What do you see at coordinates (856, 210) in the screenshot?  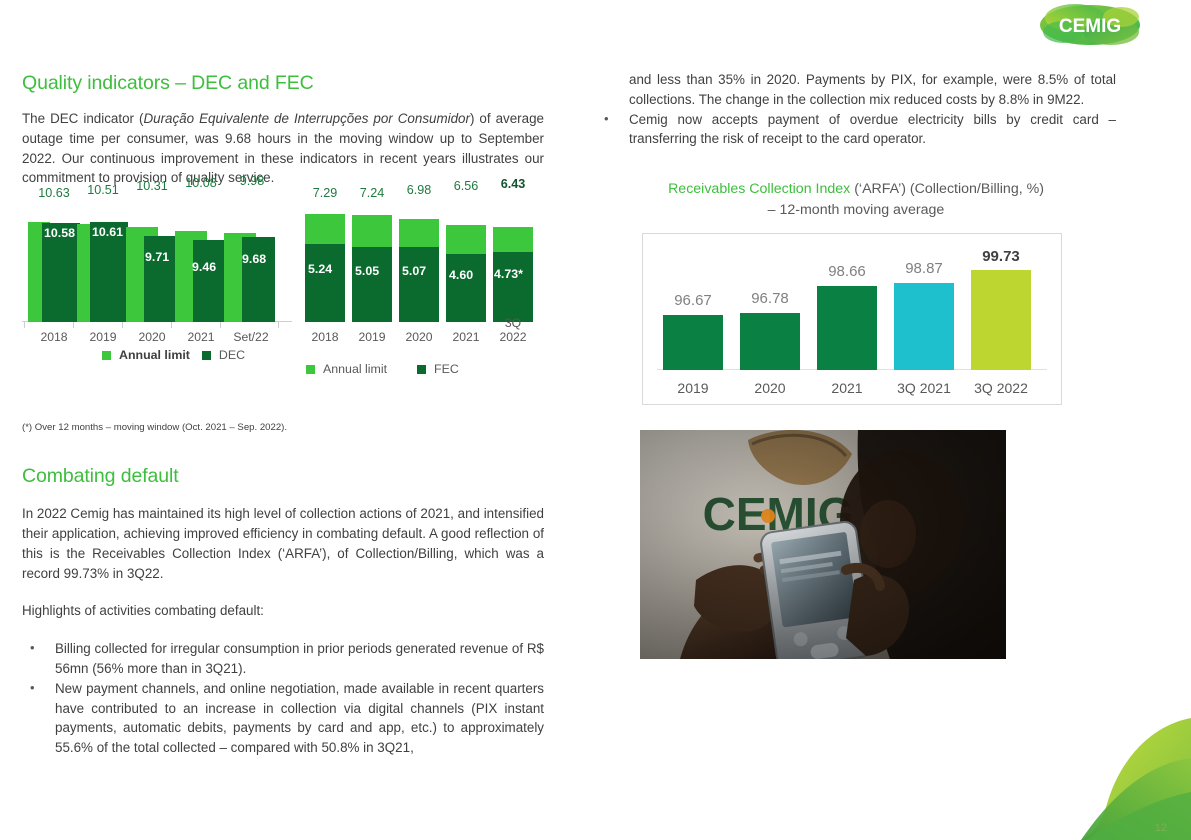 I see `arfa-title-line2: – 12-month moving average` at bounding box center [856, 210].